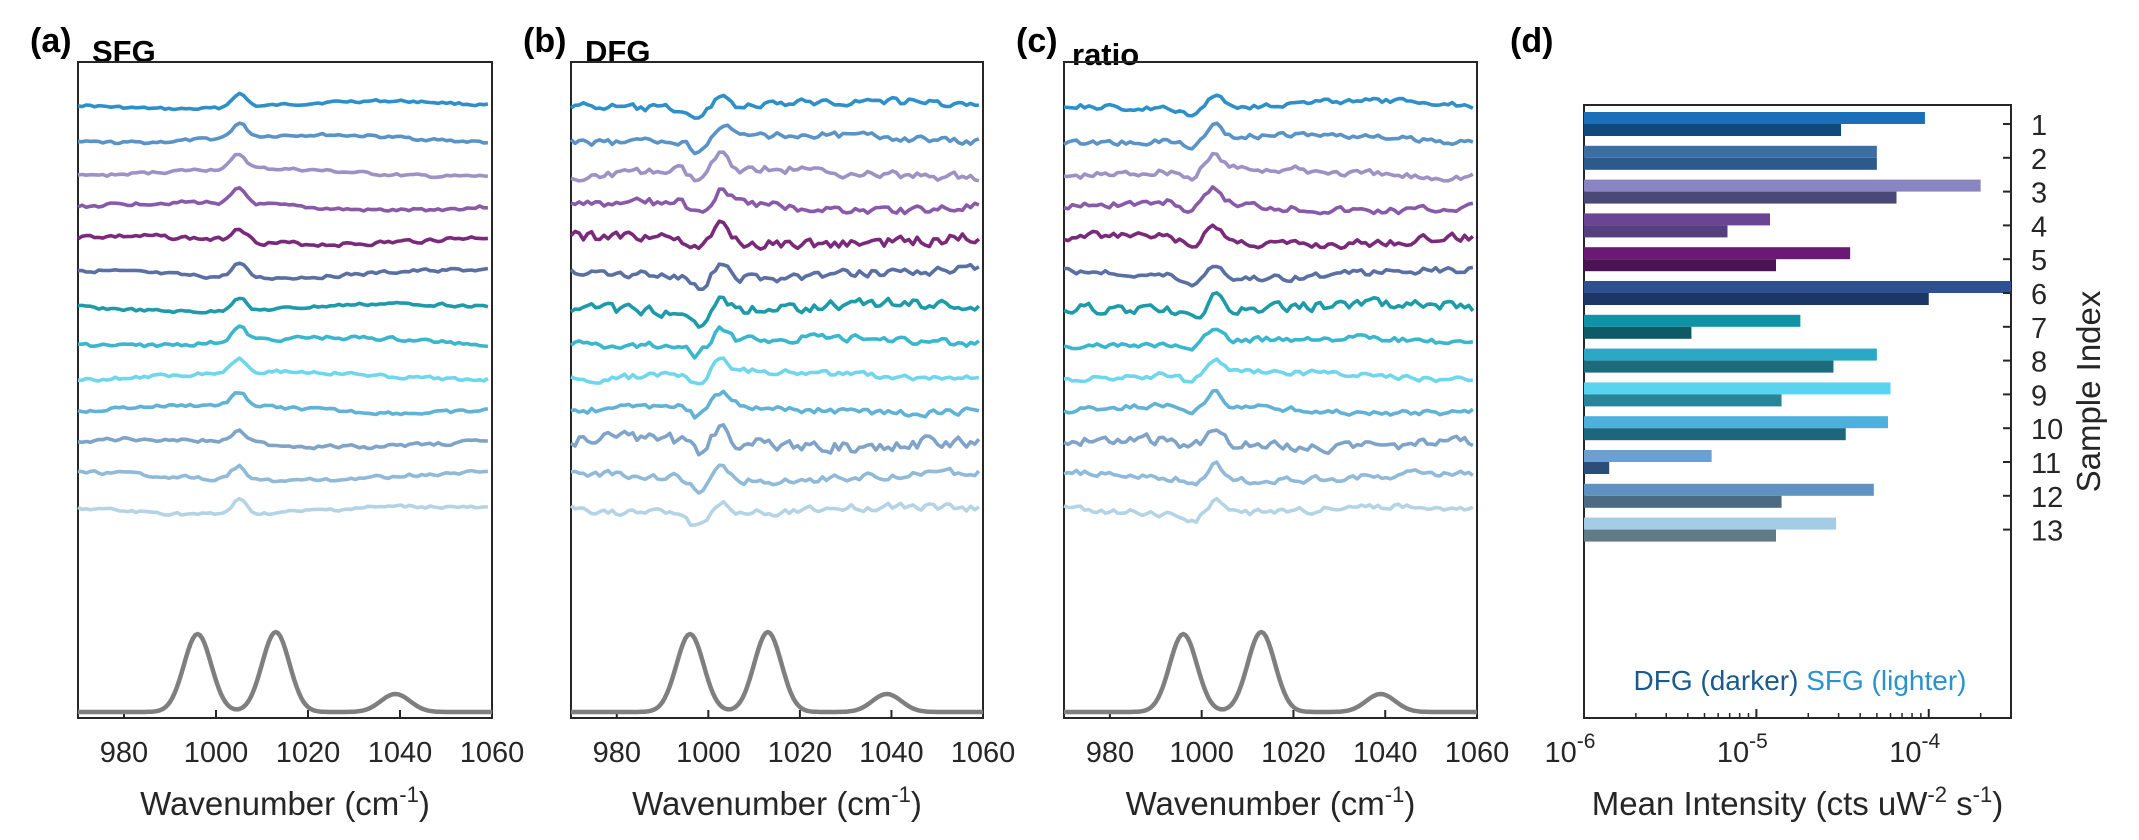 The width and height of the screenshot is (2139, 840). What do you see at coordinates (544, 41) in the screenshot?
I see `panel-b-letter: (b)` at bounding box center [544, 41].